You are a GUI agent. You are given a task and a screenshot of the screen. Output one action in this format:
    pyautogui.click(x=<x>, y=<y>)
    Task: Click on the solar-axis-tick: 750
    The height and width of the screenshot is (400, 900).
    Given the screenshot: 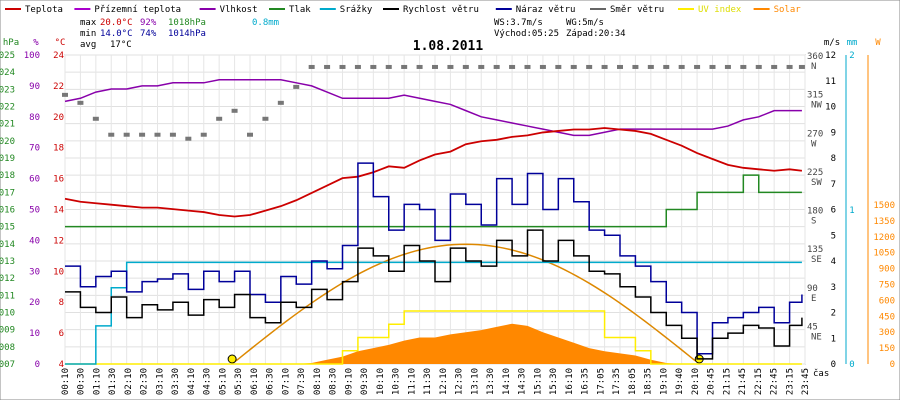 What is the action you would take?
    pyautogui.click(x=887, y=286)
    